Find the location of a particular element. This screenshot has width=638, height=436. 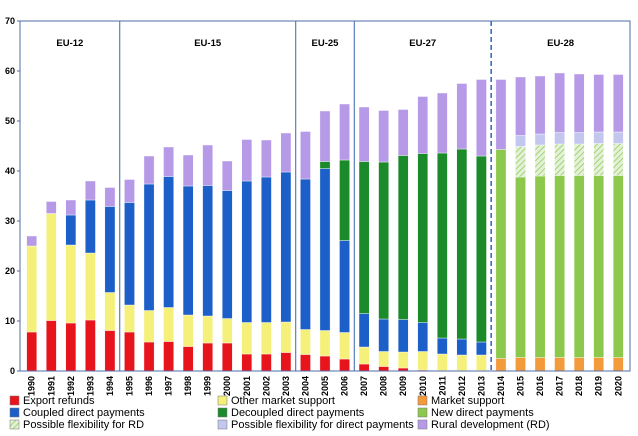

legend-label: Export refunds is located at coordinates (59, 401).